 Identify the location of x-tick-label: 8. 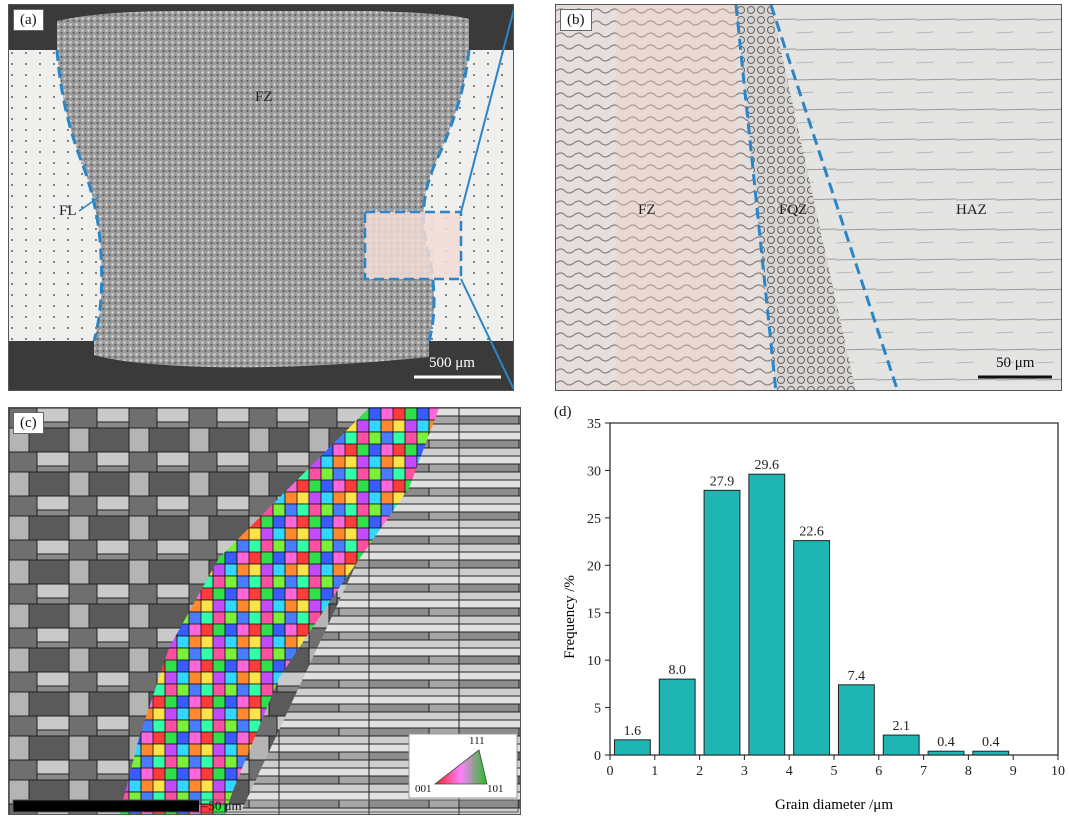
(968, 771).